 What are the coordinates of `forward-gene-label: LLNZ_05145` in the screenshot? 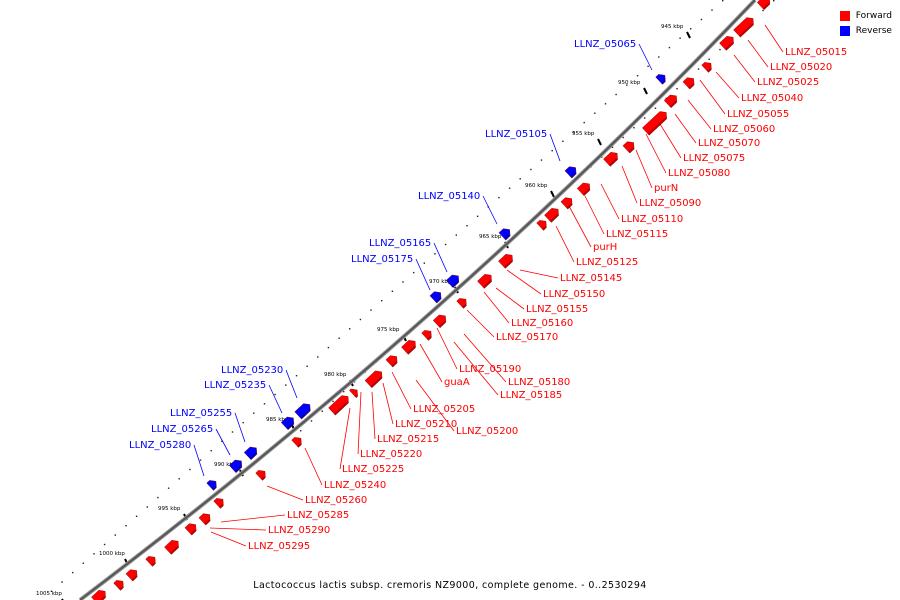 It's located at (591, 278).